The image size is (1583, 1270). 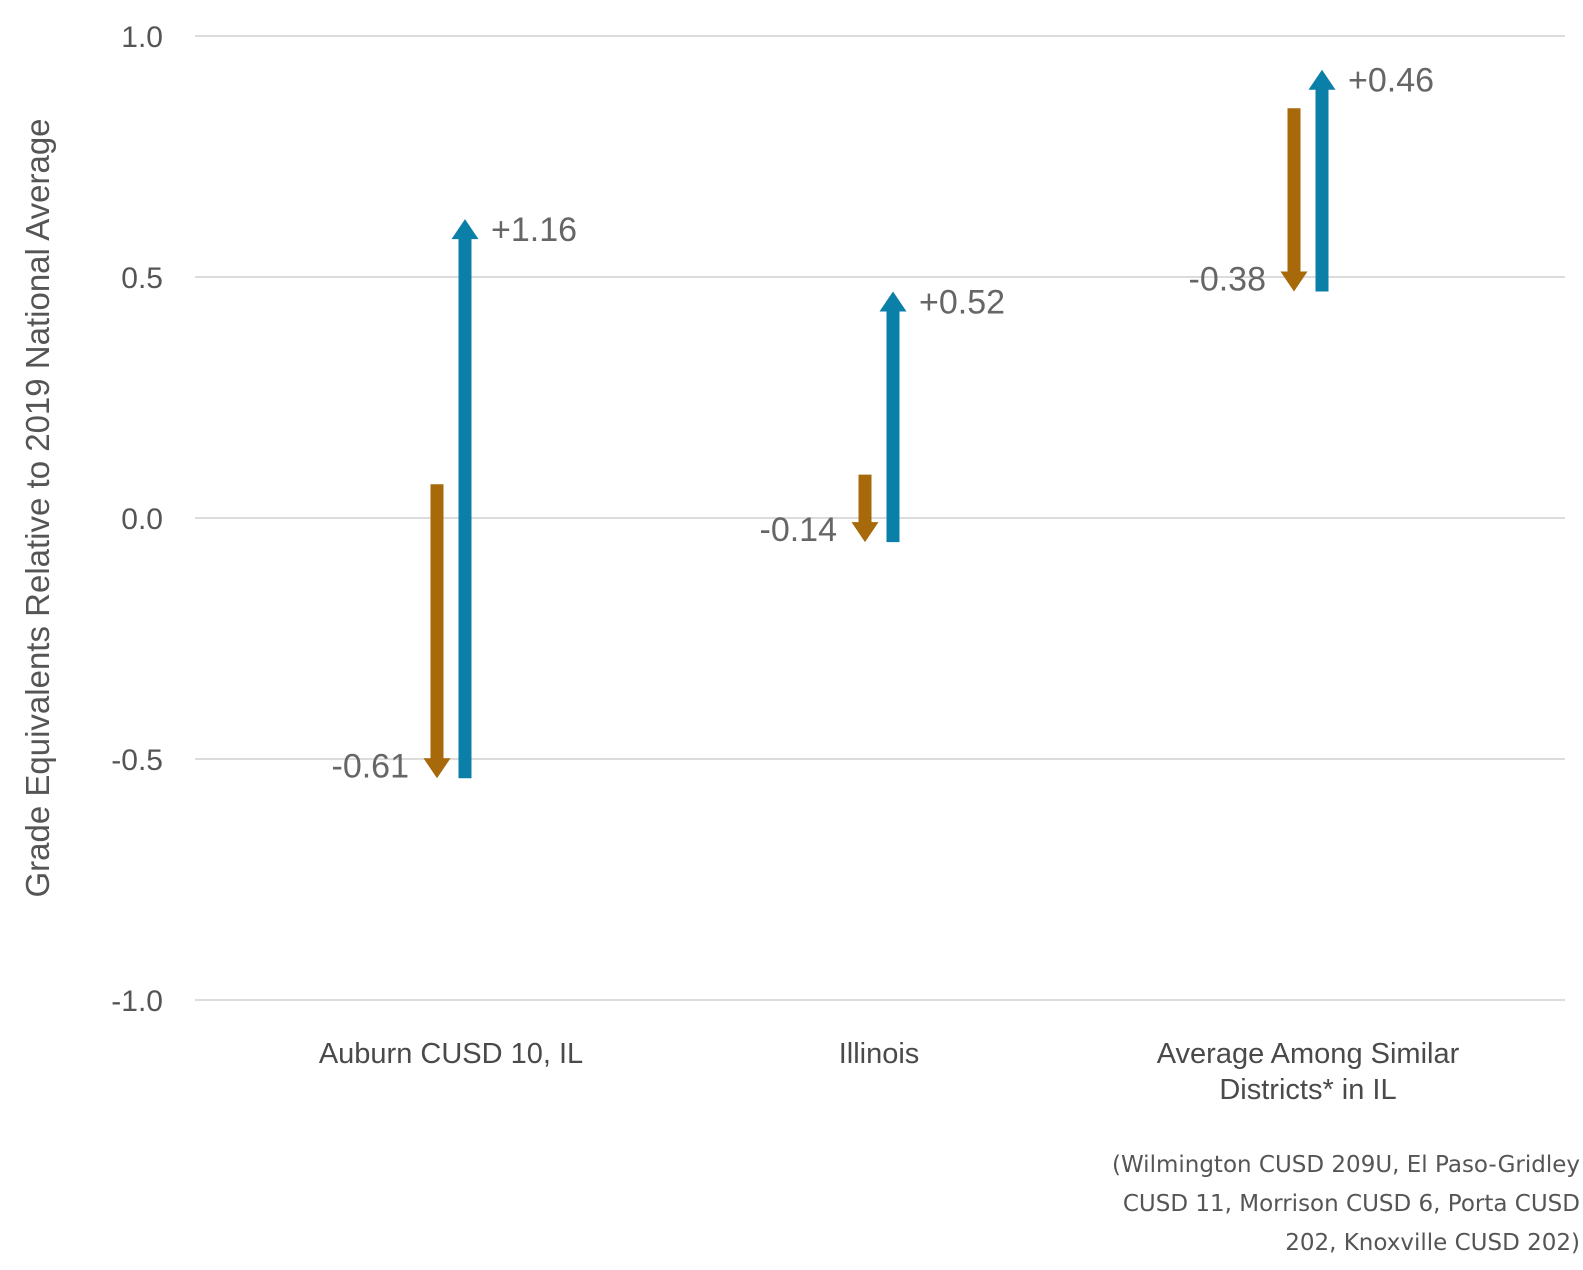 I want to click on y-tick-label: 0.5, so click(x=142, y=278).